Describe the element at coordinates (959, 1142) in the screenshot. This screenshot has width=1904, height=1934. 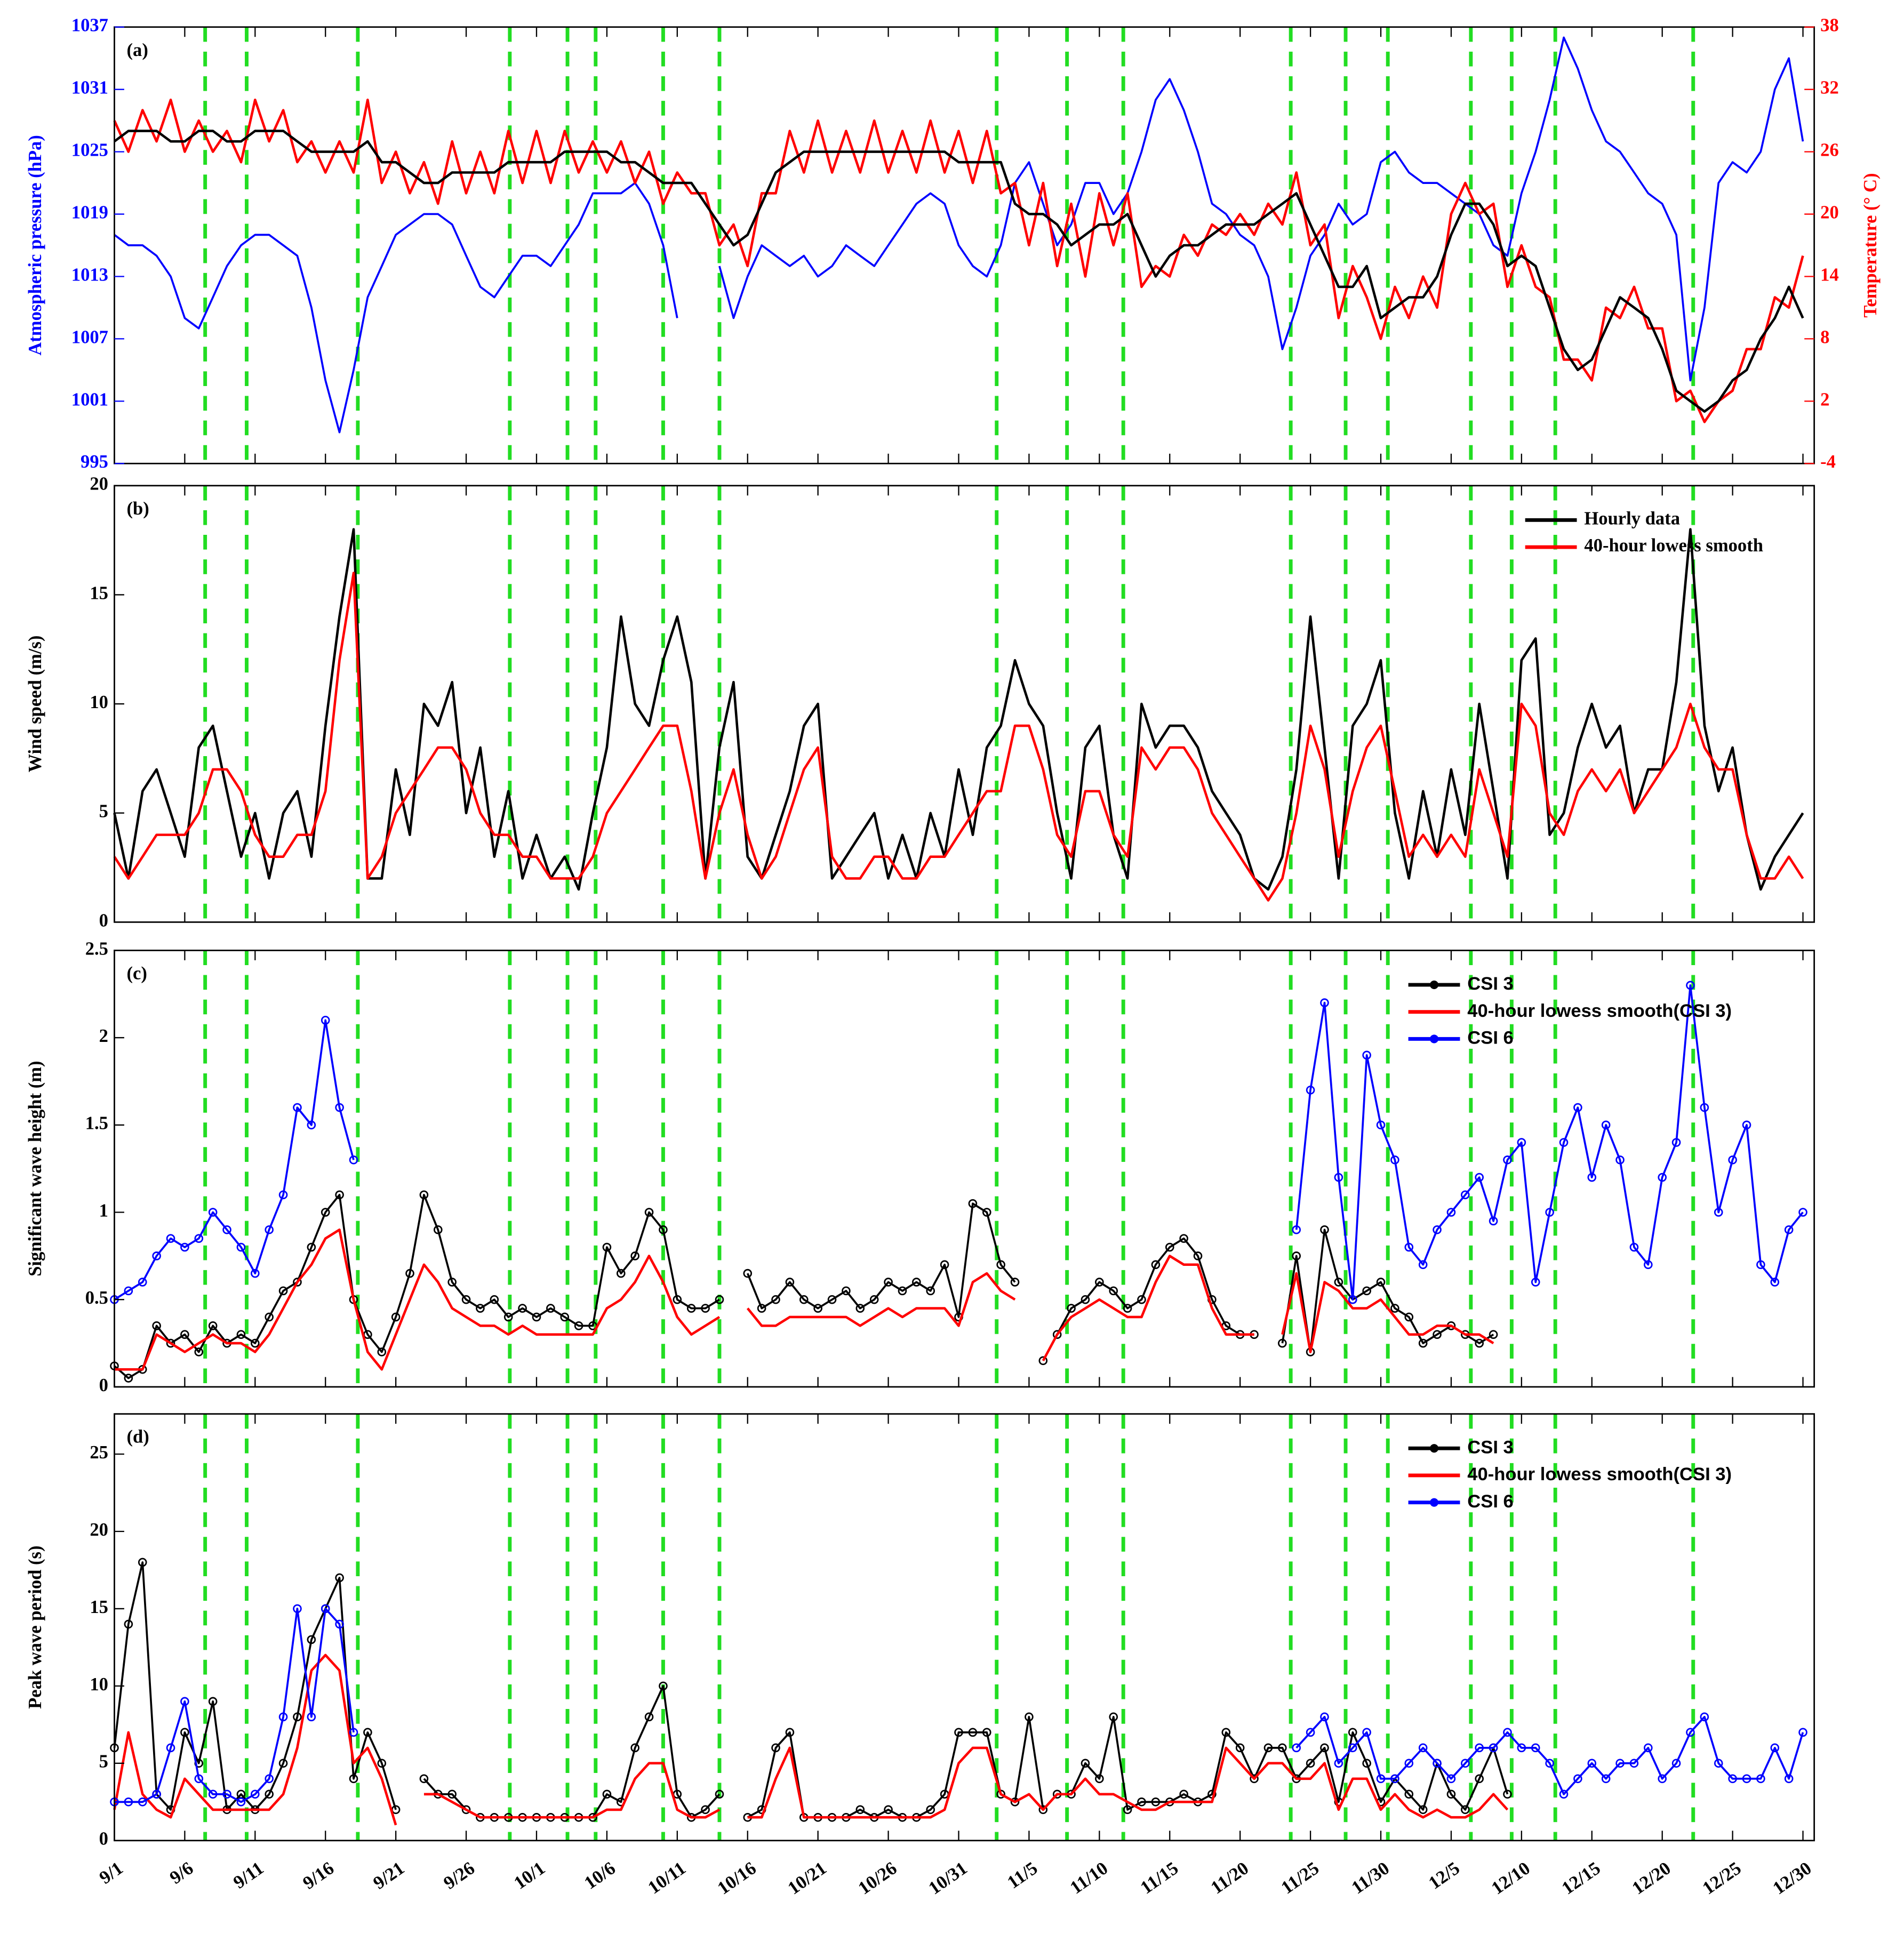
I see `series-line` at that location.